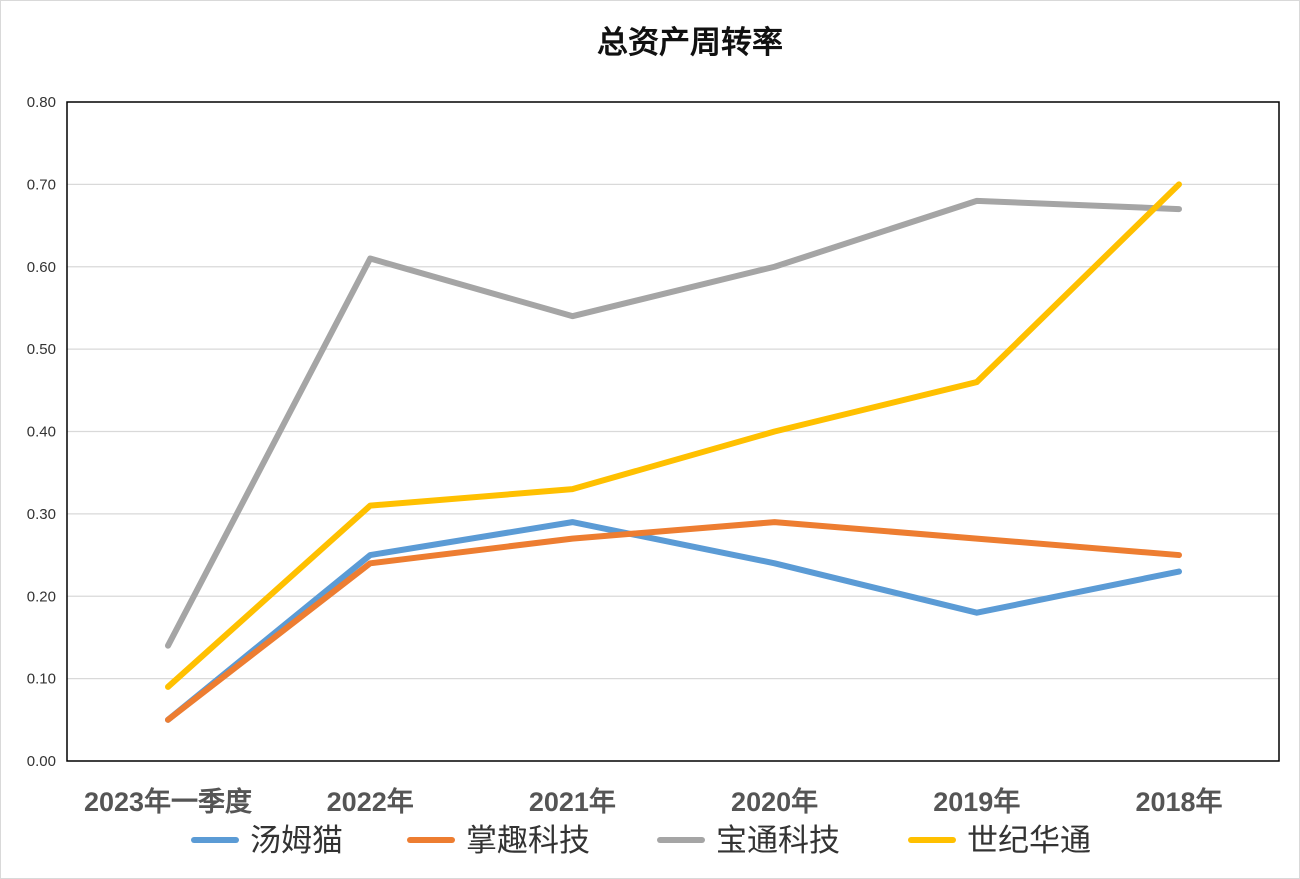  Describe the element at coordinates (690, 43) in the screenshot. I see `chart-title: 总资产周转率` at that location.